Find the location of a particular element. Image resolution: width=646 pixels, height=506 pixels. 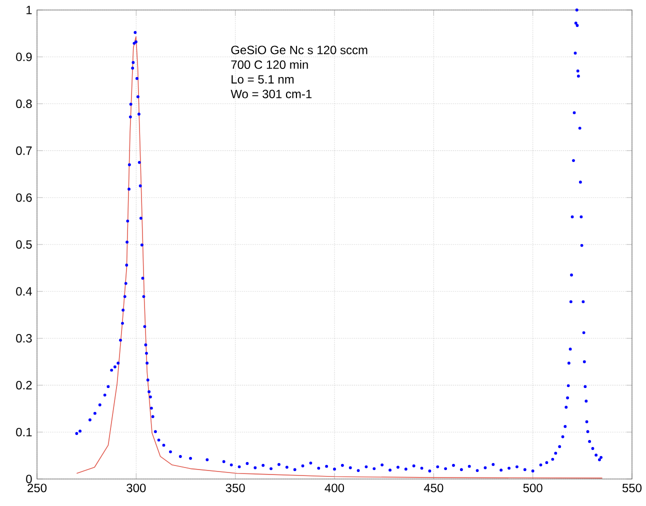

y-tick-label: 1 is located at coordinates (29, 10).